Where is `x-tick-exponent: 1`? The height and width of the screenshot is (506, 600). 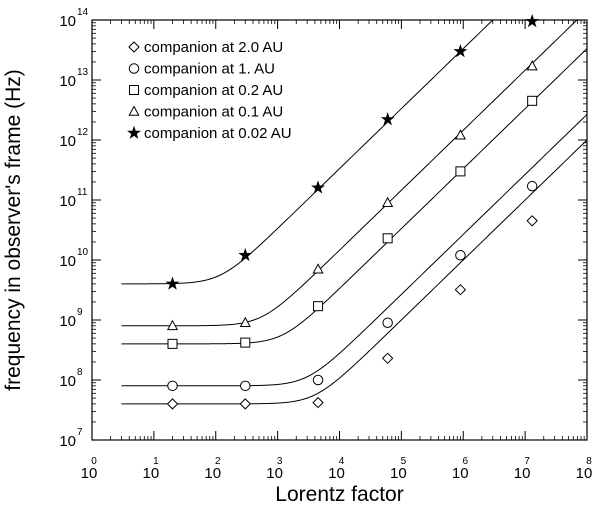 x-tick-exponent: 1 is located at coordinates (156, 461).